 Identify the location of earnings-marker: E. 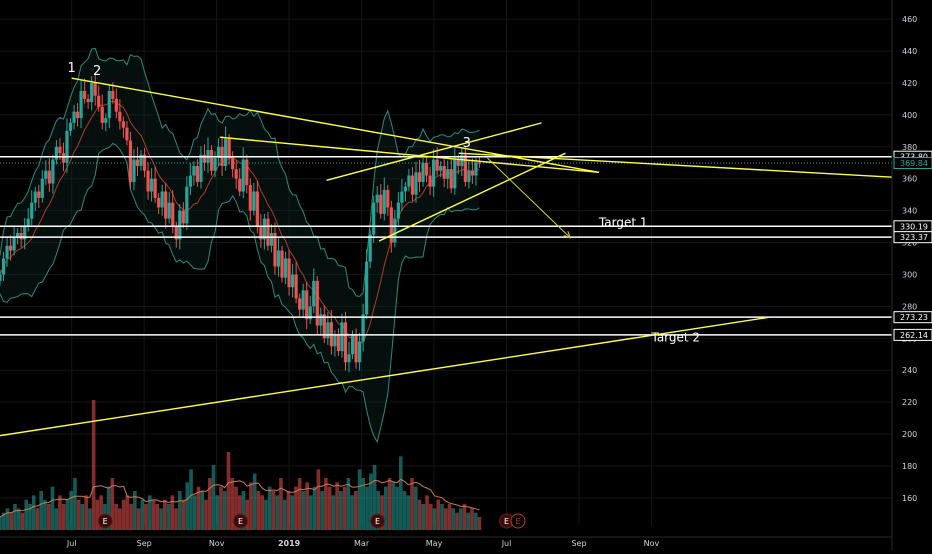
(507, 521).